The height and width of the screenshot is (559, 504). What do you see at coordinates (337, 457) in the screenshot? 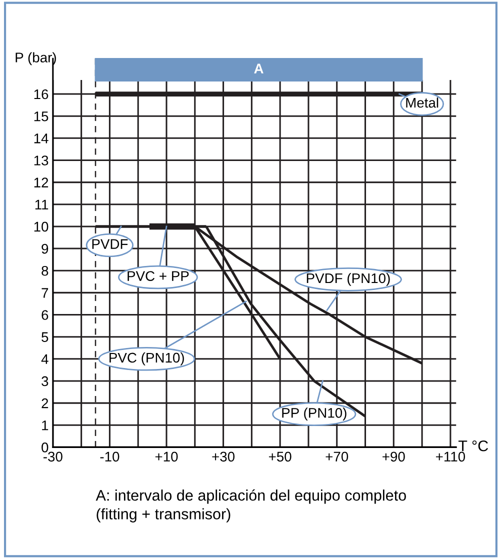
I see `x-tick-label: +70` at bounding box center [337, 457].